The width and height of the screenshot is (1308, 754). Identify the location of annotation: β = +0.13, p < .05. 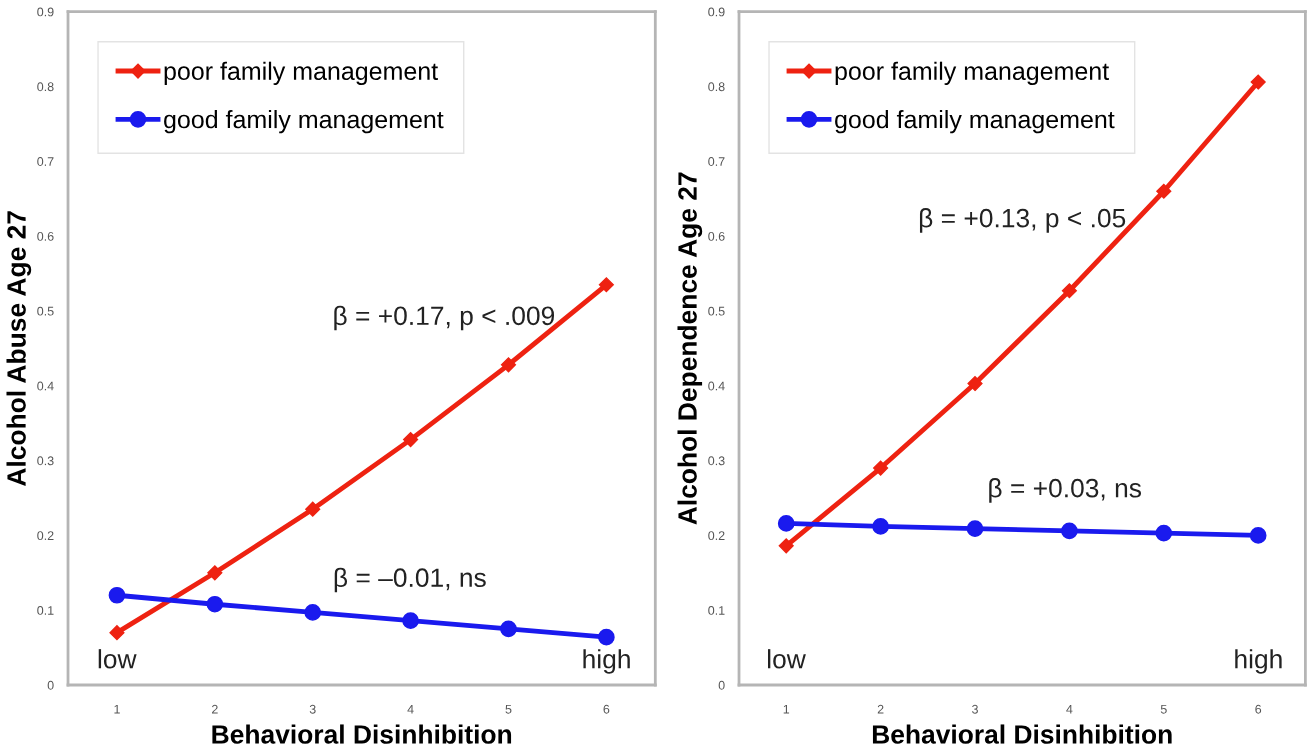
(1022, 220).